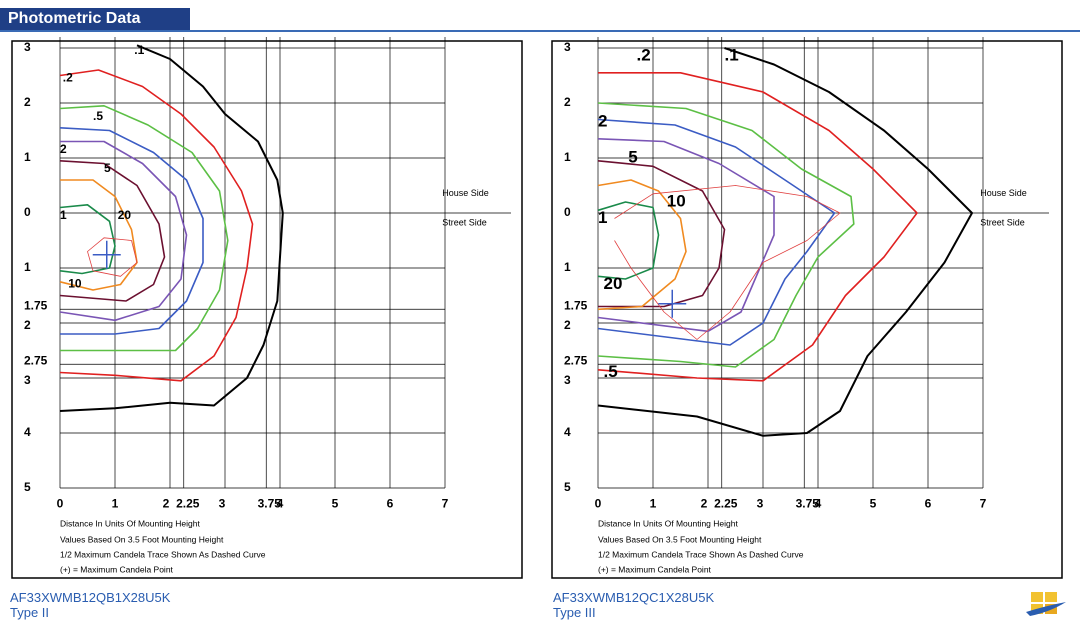  Describe the element at coordinates (30, 612) in the screenshot. I see `caption-type: Type II` at that location.